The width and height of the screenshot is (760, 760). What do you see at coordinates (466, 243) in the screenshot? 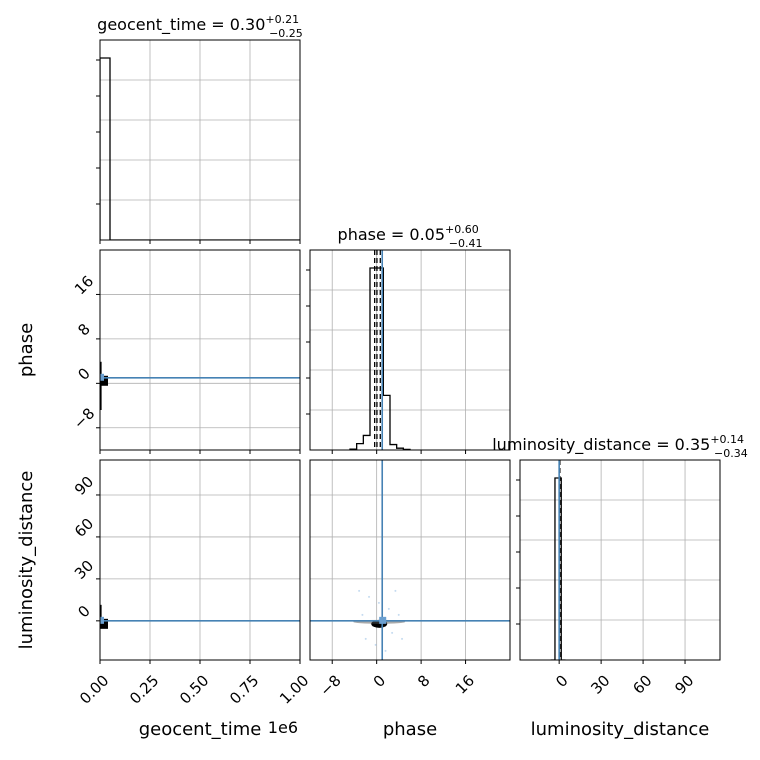
I see `title-sub: −0.41` at bounding box center [466, 243].